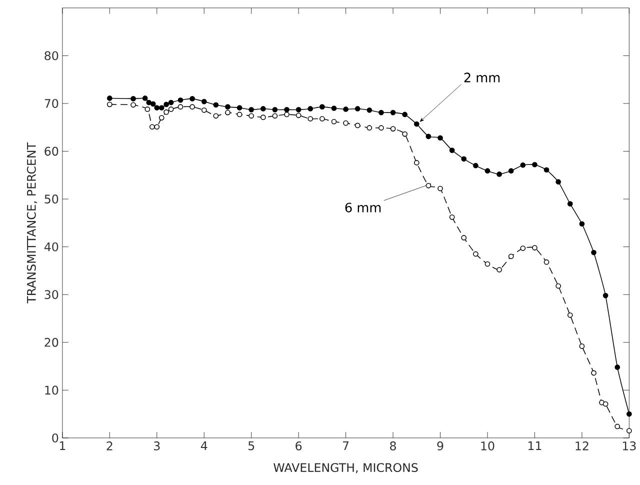 The image size is (640, 485). Describe the element at coordinates (363, 207) in the screenshot. I see `annotation: 6 mm` at that location.